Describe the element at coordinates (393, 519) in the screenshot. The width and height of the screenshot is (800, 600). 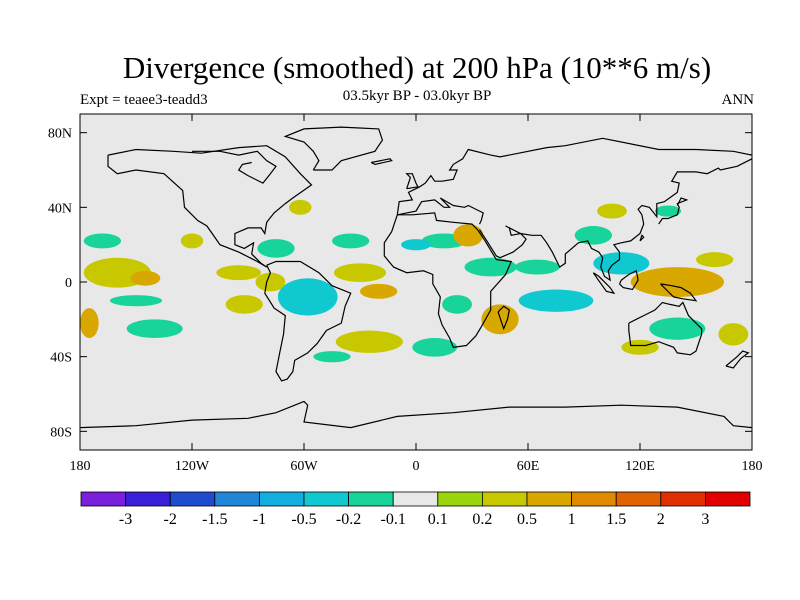
I see `colorbar-label: -0.1` at that location.